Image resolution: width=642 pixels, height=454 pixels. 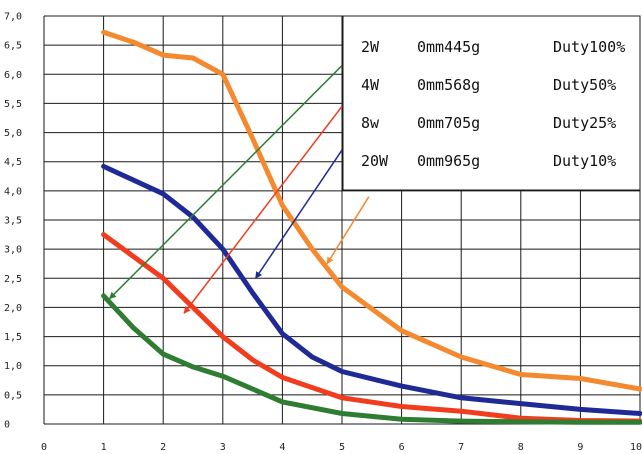 What do you see at coordinates (448, 123) in the screenshot?
I see `legend-spec: 0mm705g` at bounding box center [448, 123].